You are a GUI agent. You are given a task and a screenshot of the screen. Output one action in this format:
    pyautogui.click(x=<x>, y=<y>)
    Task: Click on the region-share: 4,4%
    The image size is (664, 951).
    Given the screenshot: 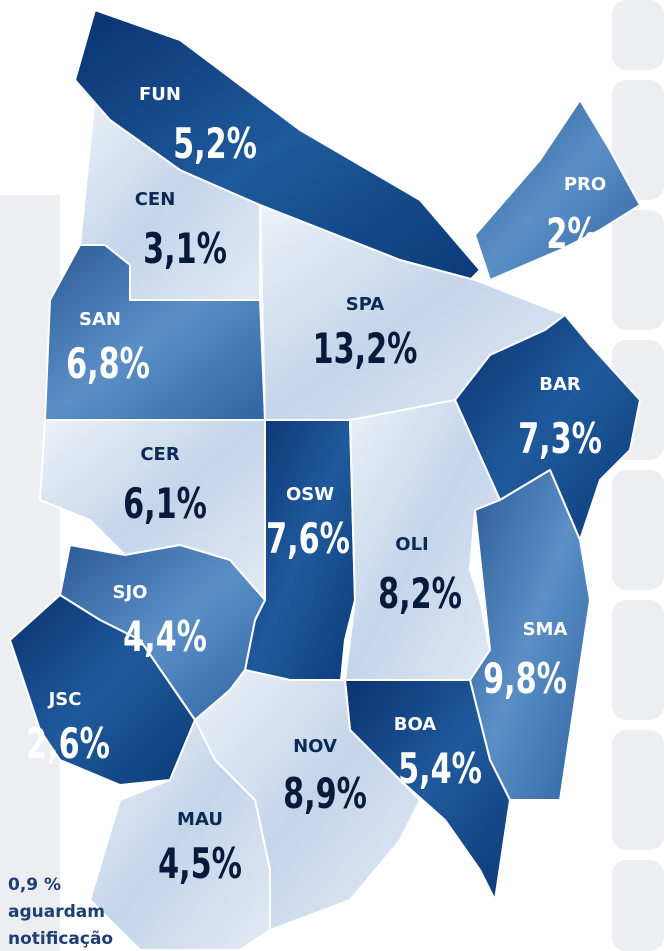 What is the action you would take?
    pyautogui.click(x=165, y=636)
    